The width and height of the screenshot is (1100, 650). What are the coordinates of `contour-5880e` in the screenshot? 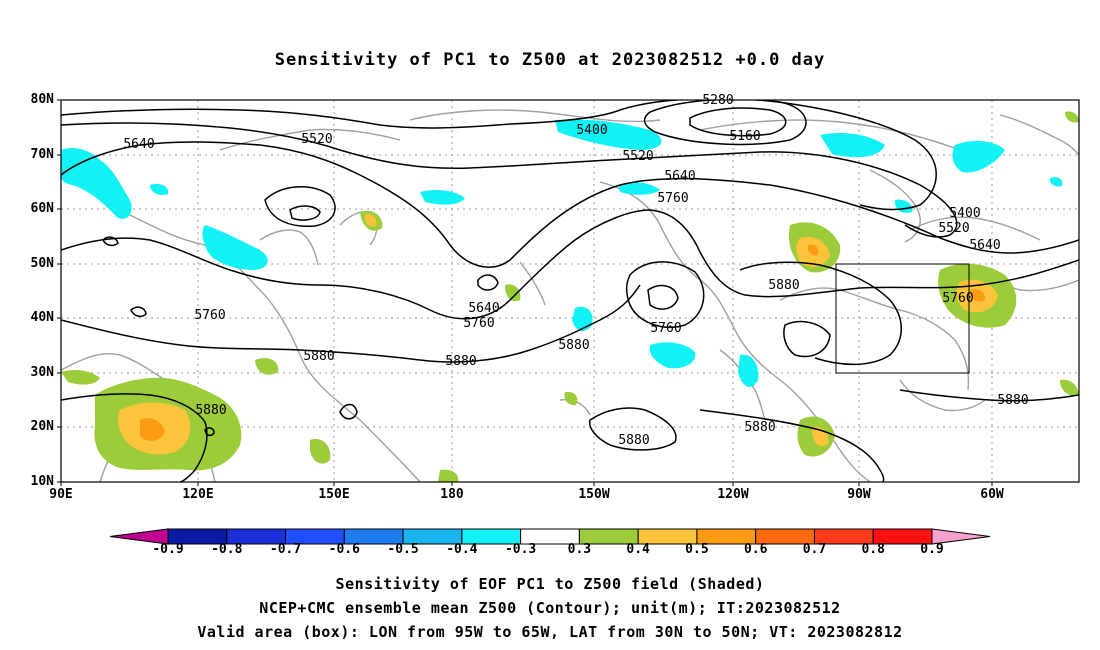 It's located at (792, 445).